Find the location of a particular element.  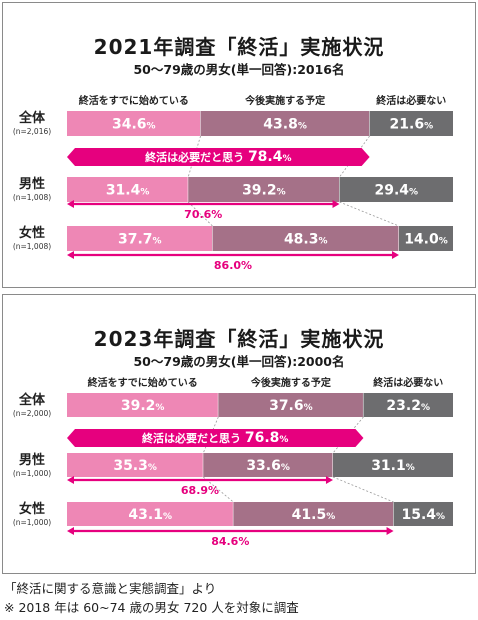

data-label: 14.0% is located at coordinates (426, 240).